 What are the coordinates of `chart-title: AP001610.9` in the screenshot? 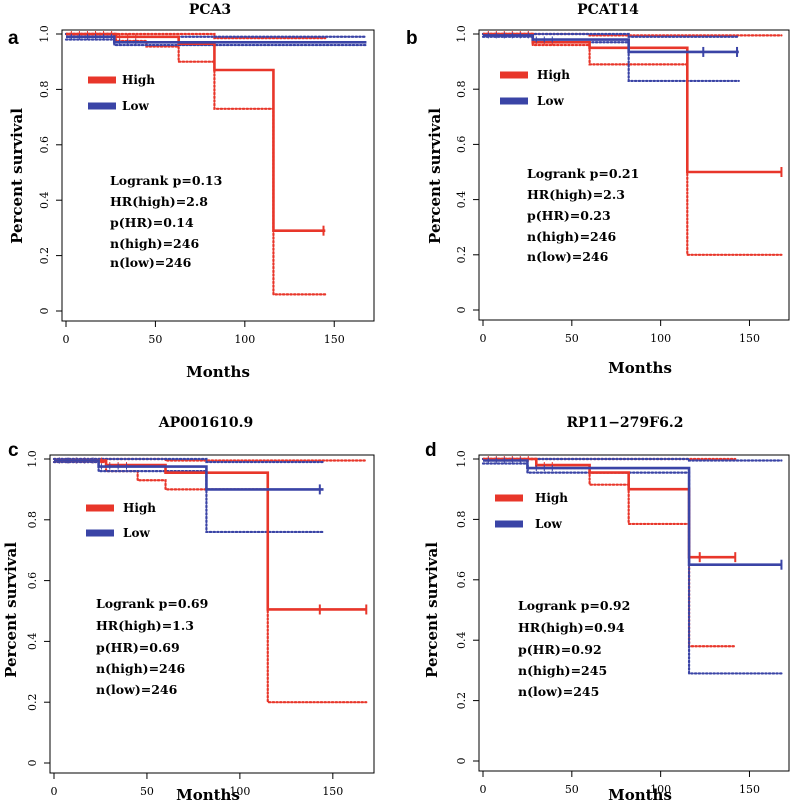 It's located at (205, 423).